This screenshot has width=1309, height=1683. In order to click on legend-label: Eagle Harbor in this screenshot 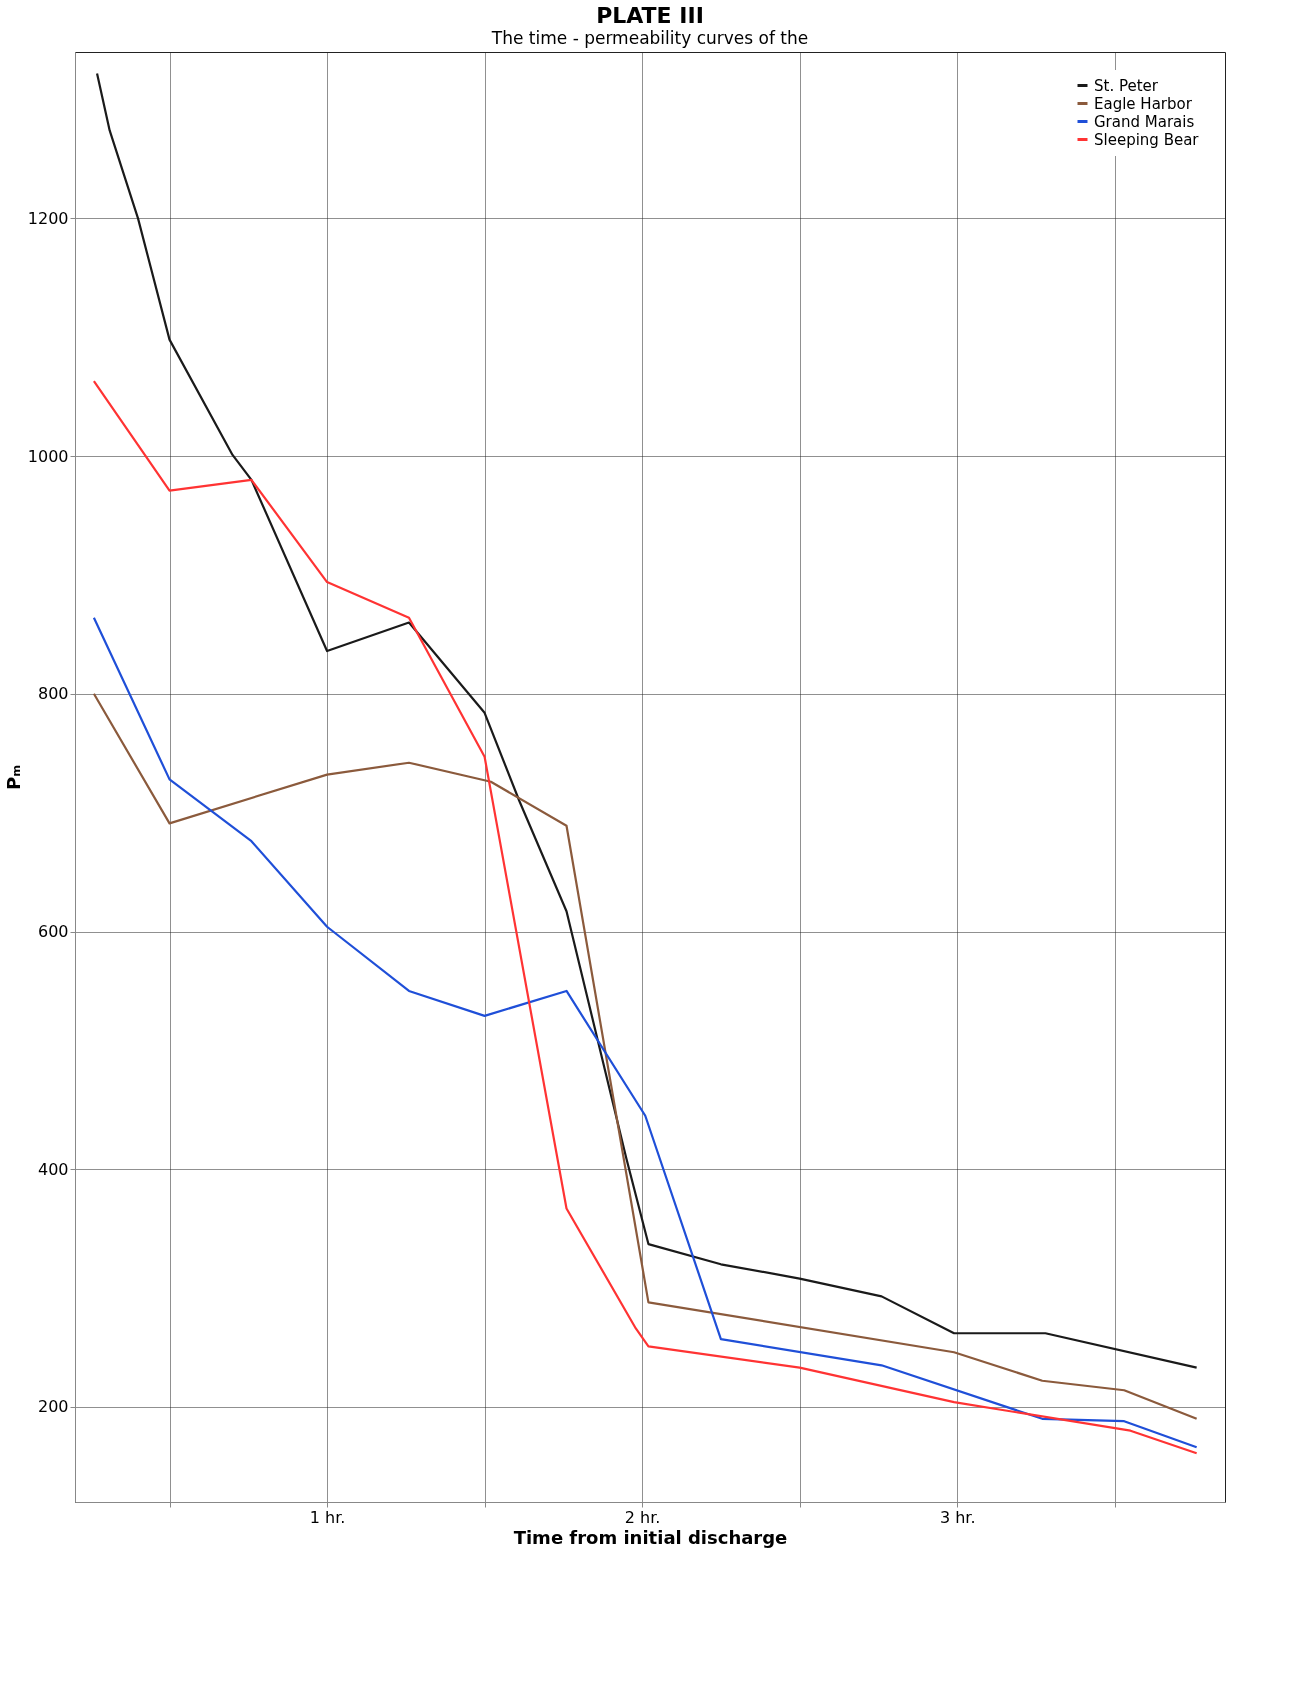, I will do `click(1143, 103)`.